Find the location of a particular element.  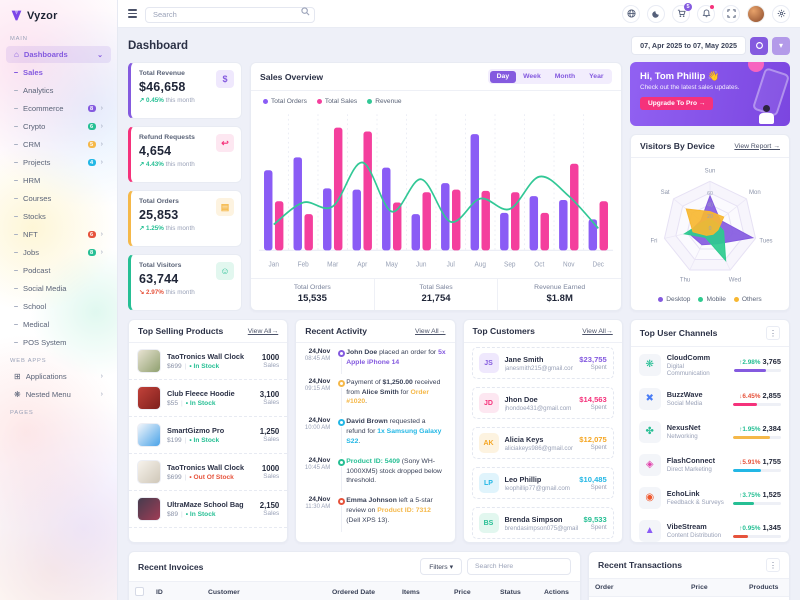

legend-item: Revenue is located at coordinates (384, 101).